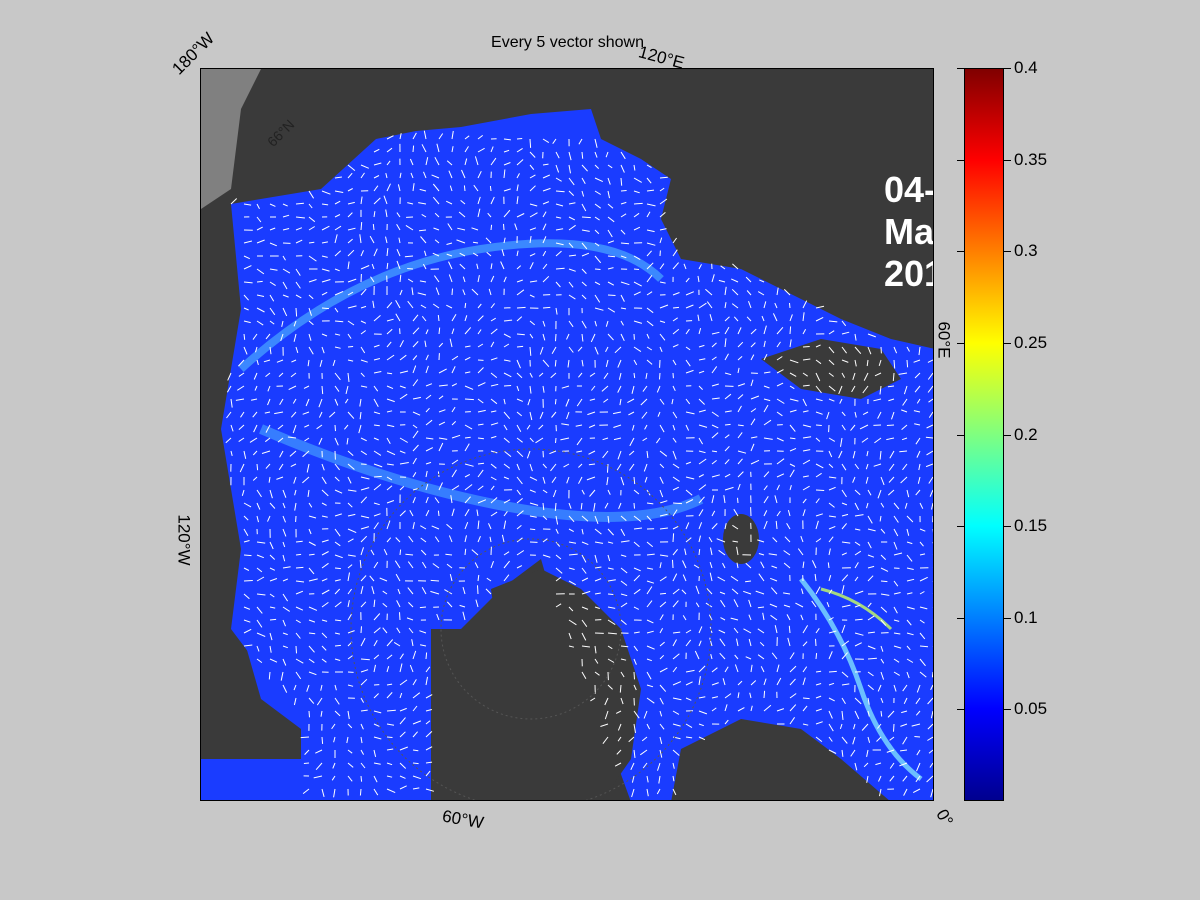  Describe the element at coordinates (741, 539) in the screenshot. I see `svalbard-landmass` at that location.